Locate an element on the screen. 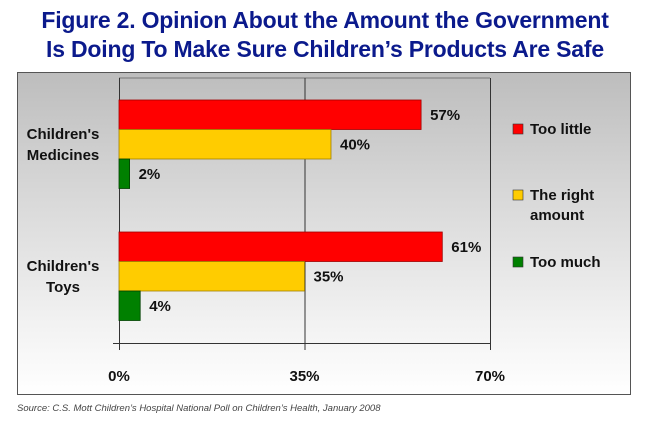 The height and width of the screenshot is (430, 650). bar-value-label: 2% is located at coordinates (150, 174).